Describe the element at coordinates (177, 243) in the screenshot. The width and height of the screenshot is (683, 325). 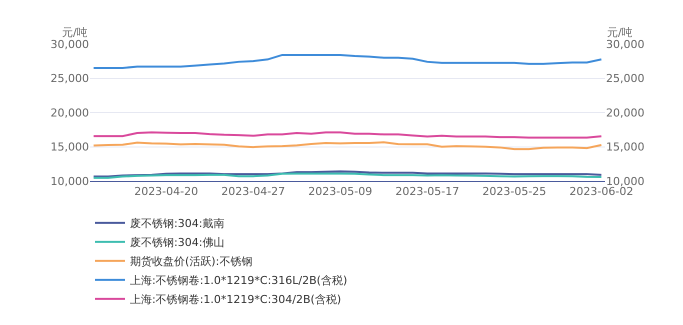
I see `legend-label: 废不锈钢:304:佛山` at that location.